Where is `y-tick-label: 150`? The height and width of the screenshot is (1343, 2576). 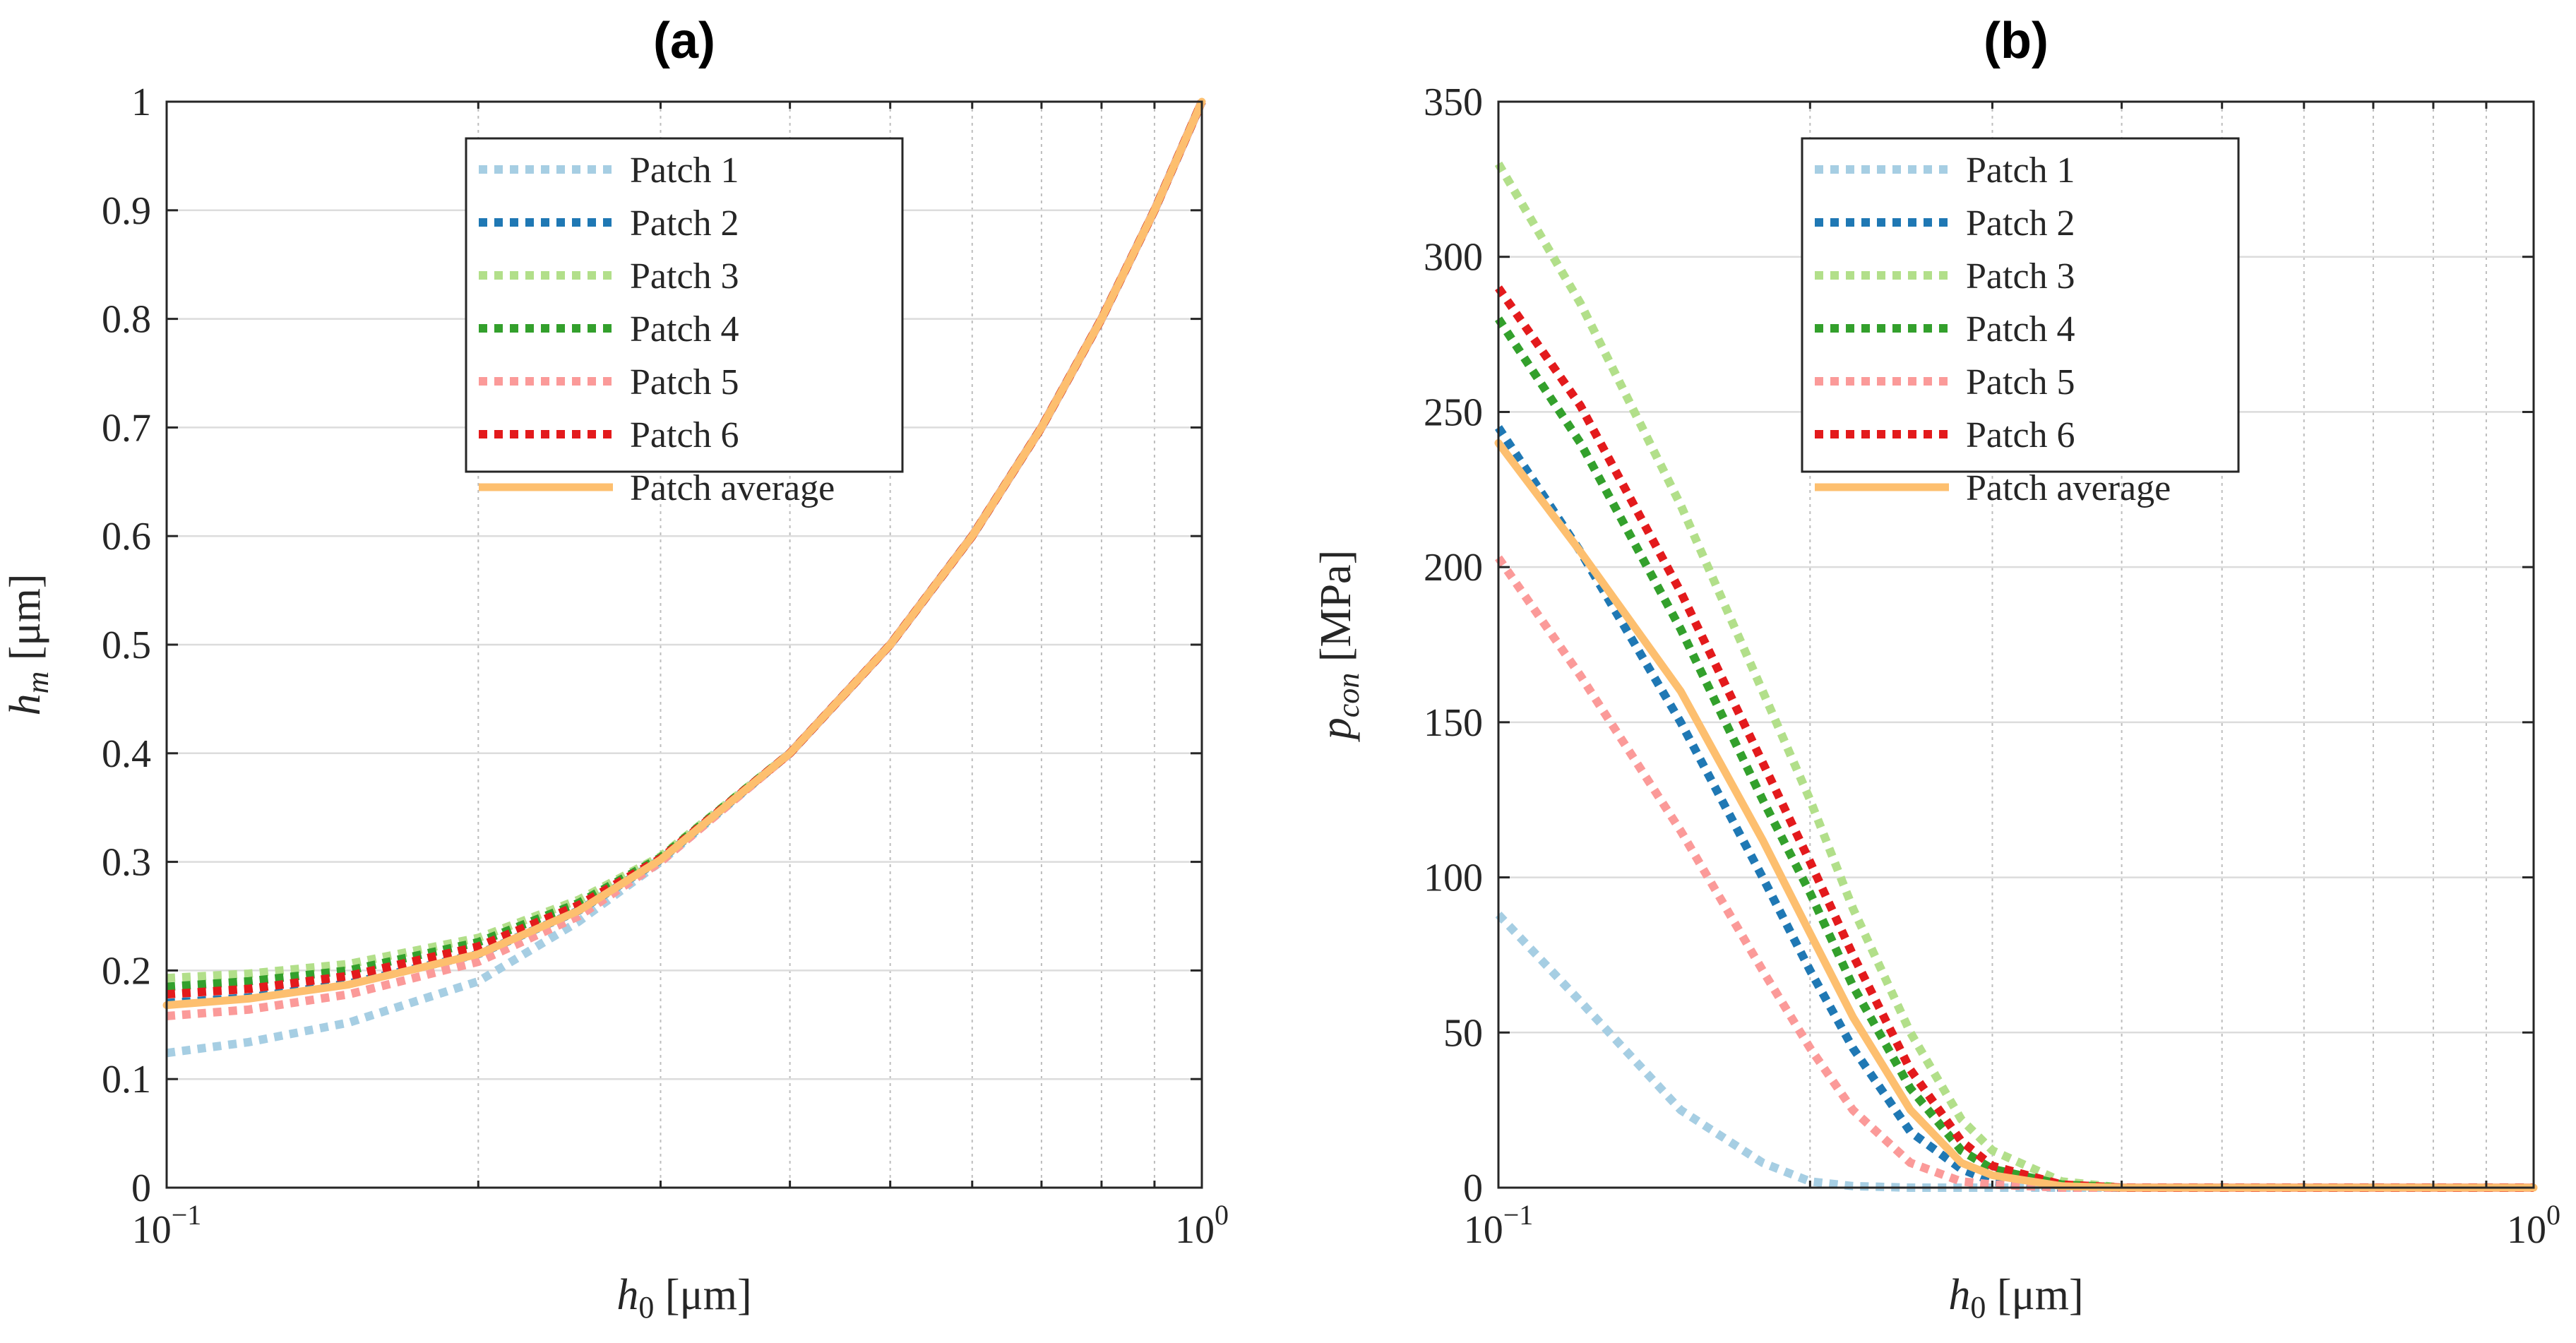
y-tick-label: 150 is located at coordinates (1453, 723).